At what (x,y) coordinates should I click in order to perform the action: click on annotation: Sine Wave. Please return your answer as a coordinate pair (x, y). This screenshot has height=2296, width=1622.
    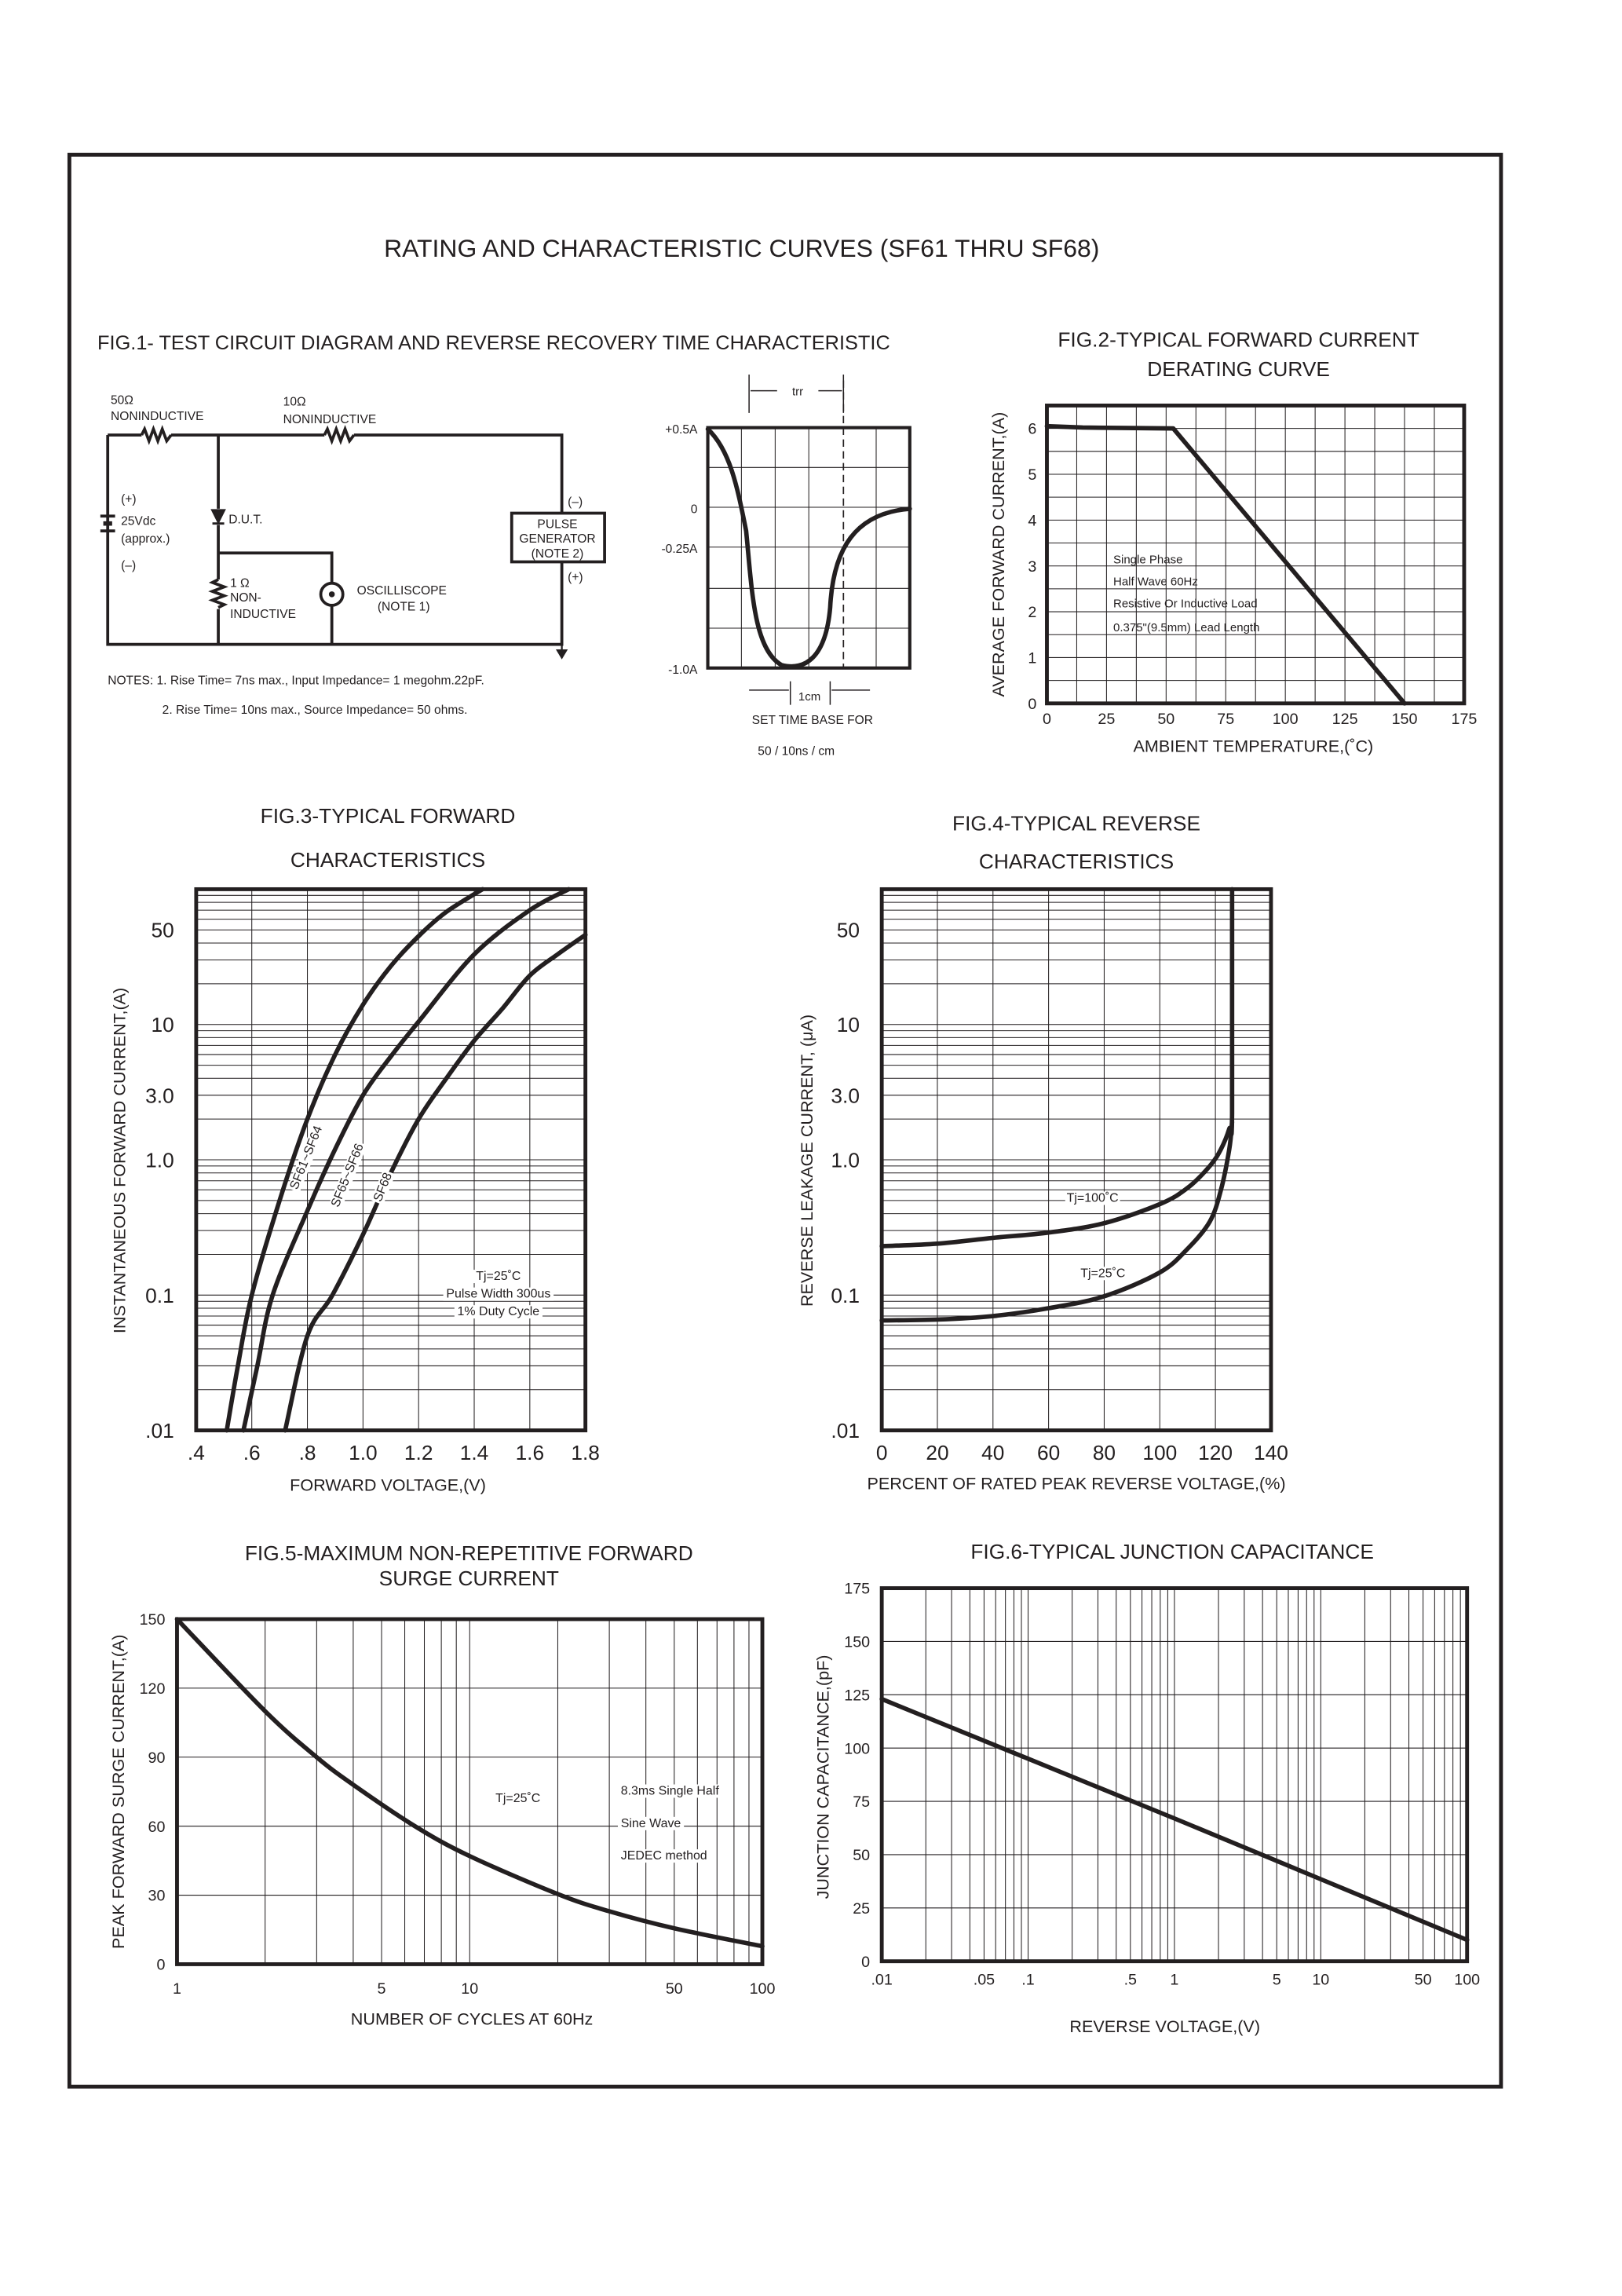
    Looking at the image, I should click on (651, 1823).